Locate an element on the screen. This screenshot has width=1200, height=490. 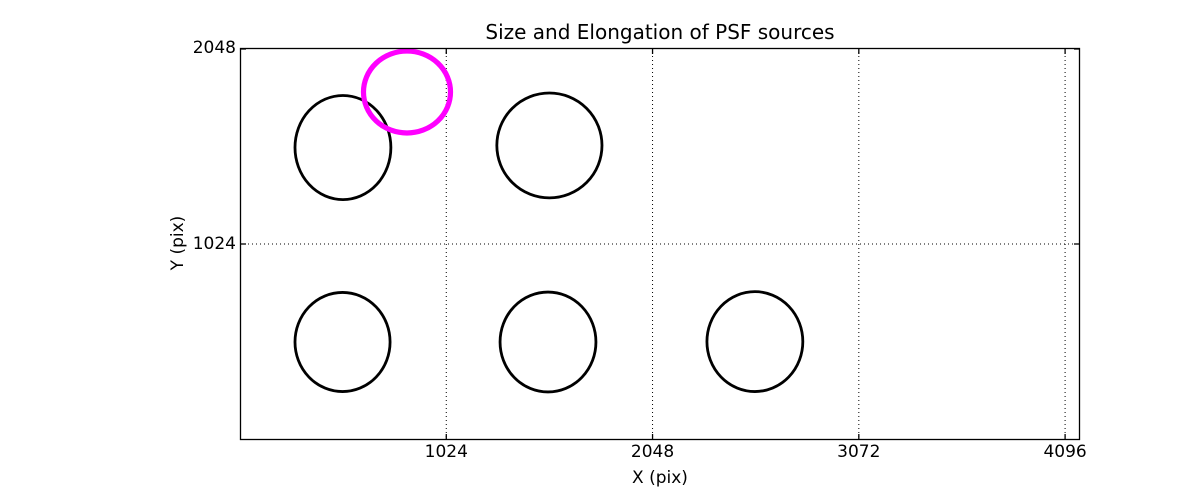
x-tick-label: 1024 is located at coordinates (446, 452).